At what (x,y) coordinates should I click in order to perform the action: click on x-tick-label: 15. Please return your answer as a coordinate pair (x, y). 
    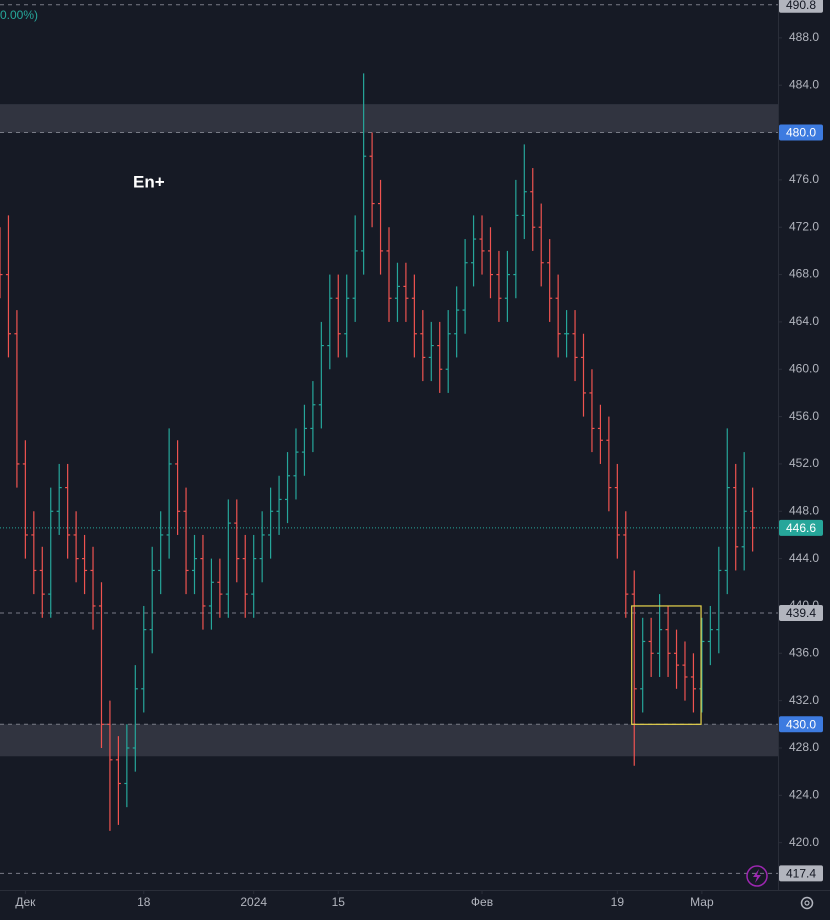
    Looking at the image, I should click on (339, 902).